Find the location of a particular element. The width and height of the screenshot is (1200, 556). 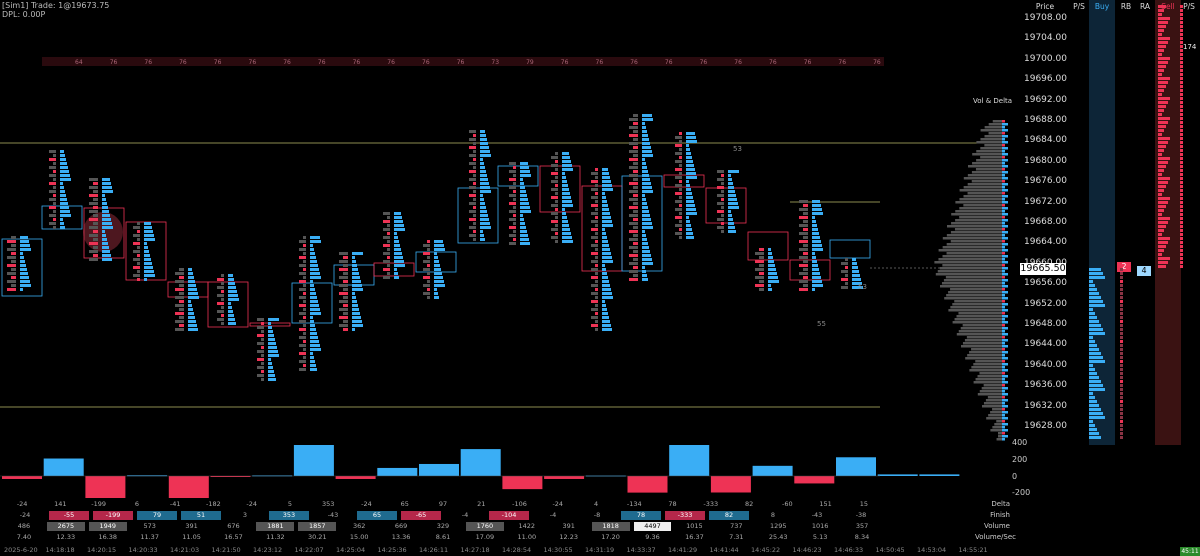

footer-volume-cell: 4497 is located at coordinates (652, 526).